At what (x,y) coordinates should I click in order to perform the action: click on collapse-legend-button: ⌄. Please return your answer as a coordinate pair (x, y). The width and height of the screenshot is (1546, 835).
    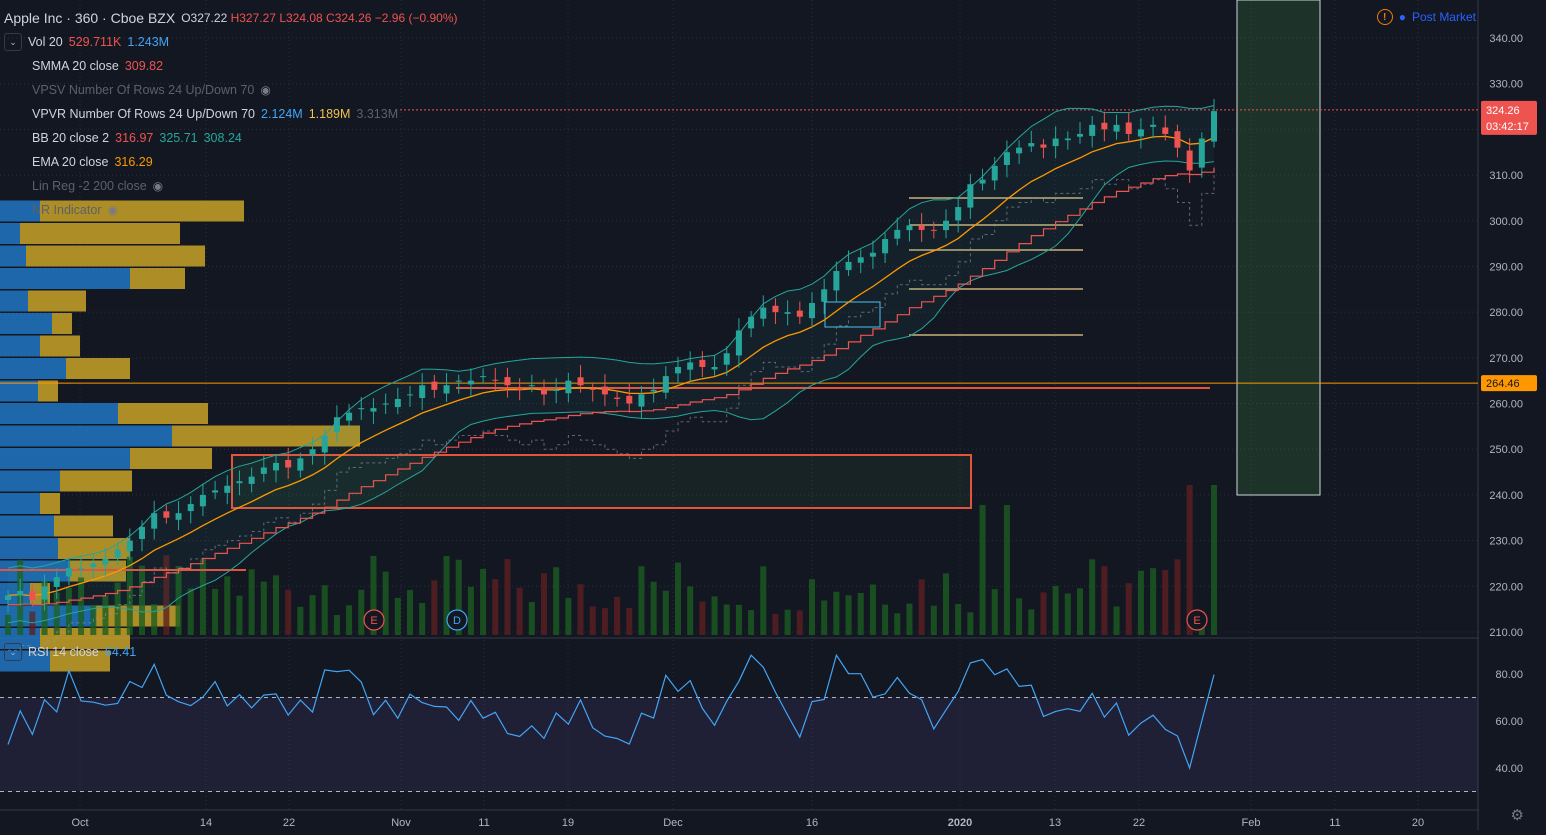
    Looking at the image, I should click on (13, 42).